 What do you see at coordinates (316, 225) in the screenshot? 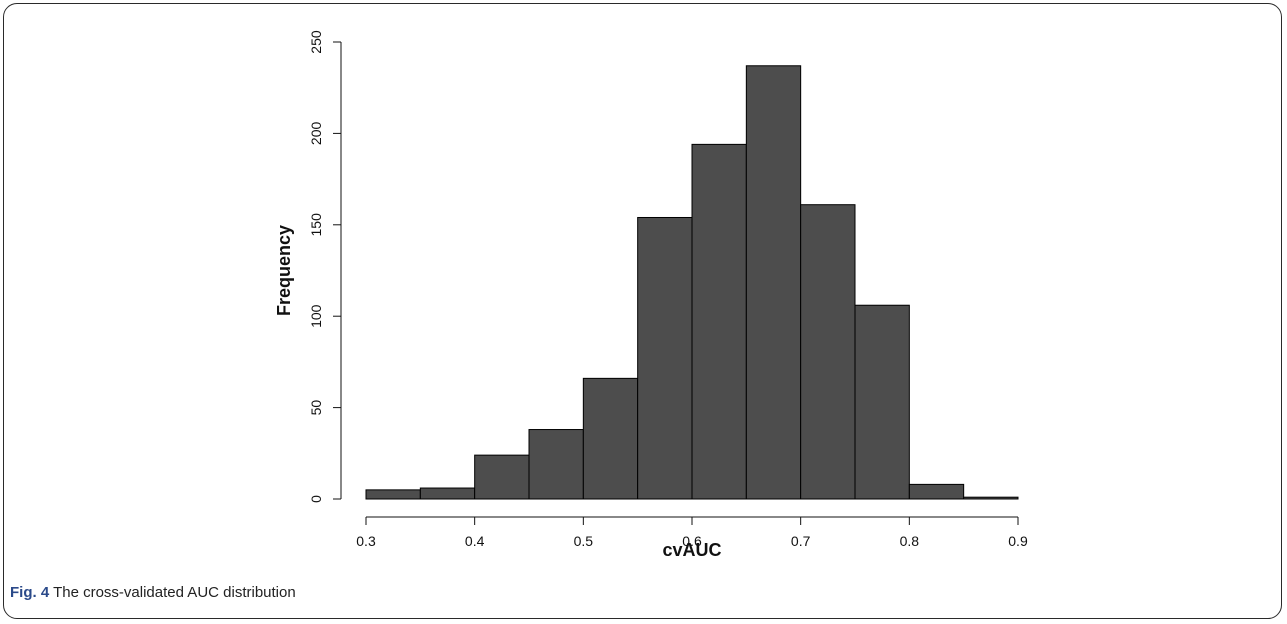
I see `y-tick-label: 150` at bounding box center [316, 225].